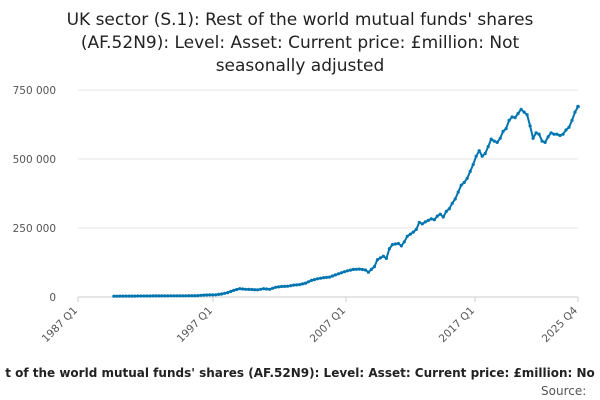 The height and width of the screenshot is (400, 600). I want to click on title-line-3: seasonally adjusted, so click(300, 66).